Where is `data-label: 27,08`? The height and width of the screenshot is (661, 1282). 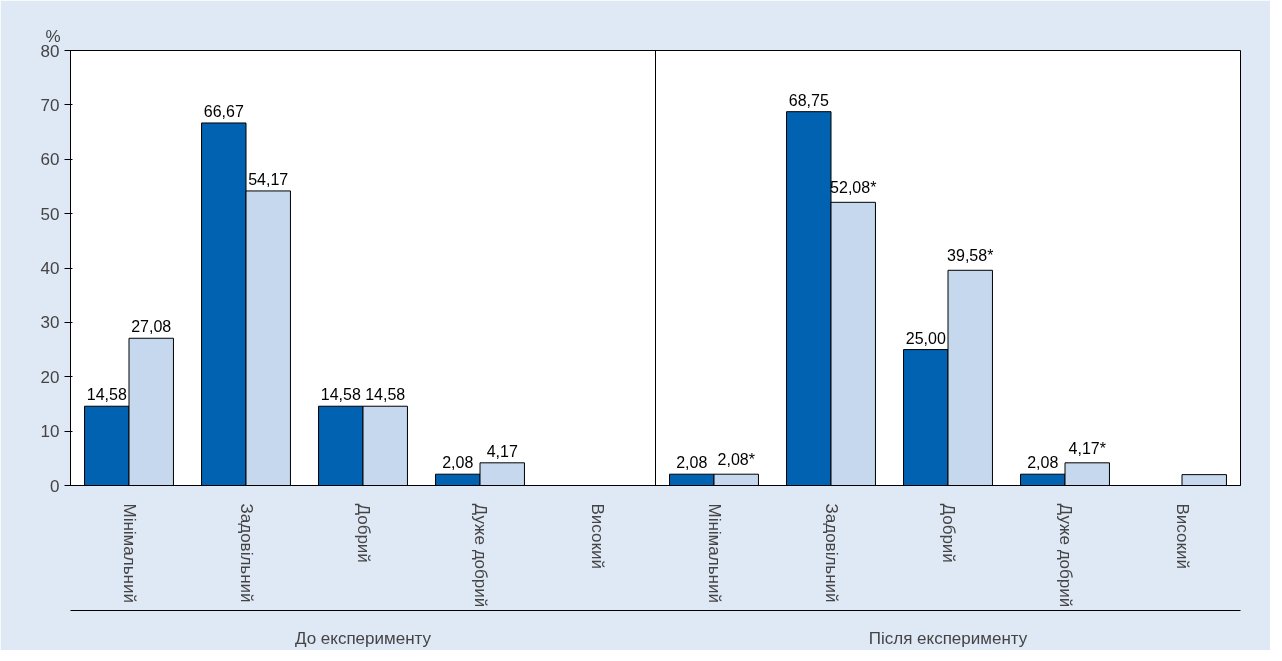
data-label: 27,08 is located at coordinates (151, 327).